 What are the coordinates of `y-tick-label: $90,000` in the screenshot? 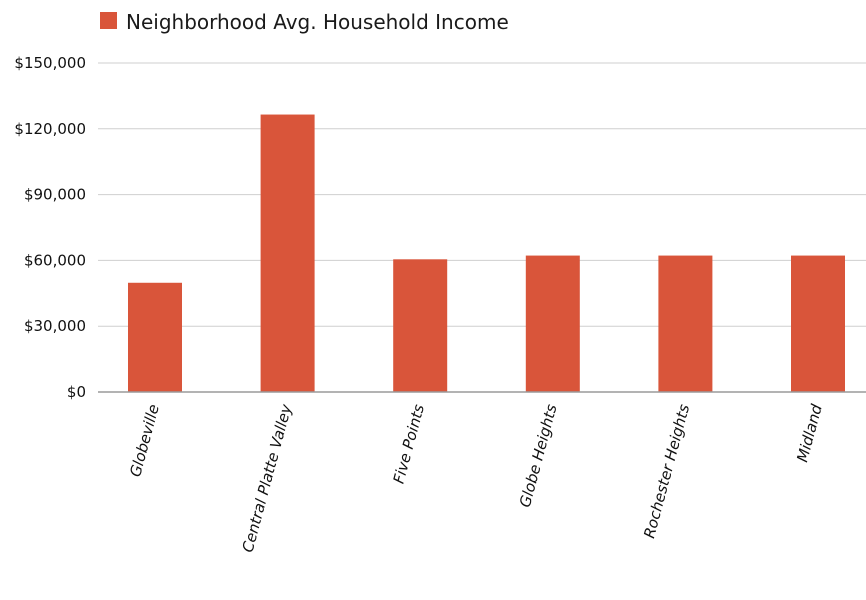 It's located at (55, 195).